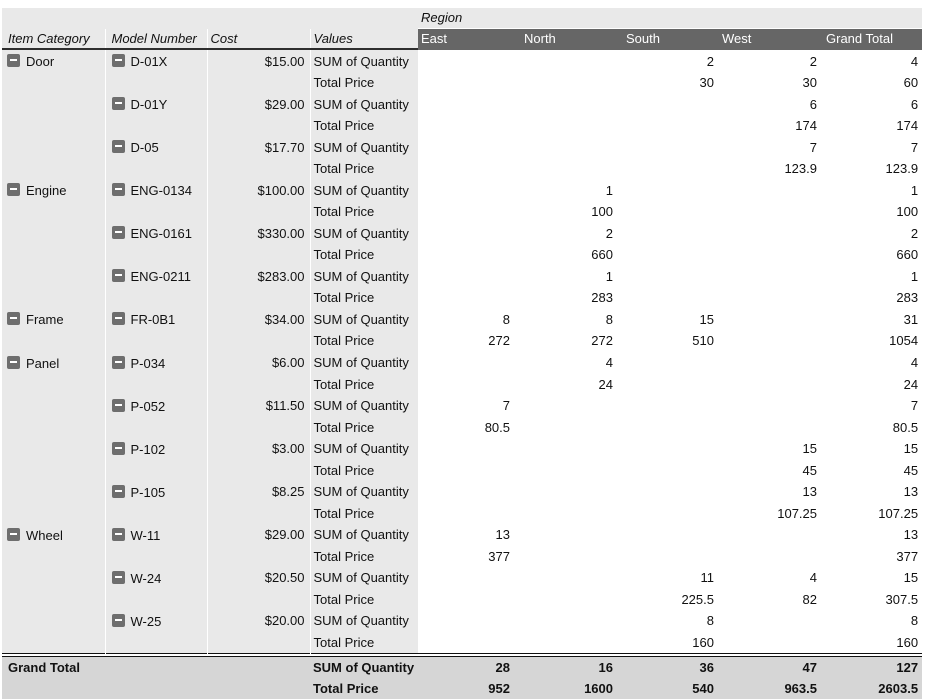 The height and width of the screenshot is (699, 928). What do you see at coordinates (469, 319) in the screenshot?
I see `value-cell-east: 8` at bounding box center [469, 319].